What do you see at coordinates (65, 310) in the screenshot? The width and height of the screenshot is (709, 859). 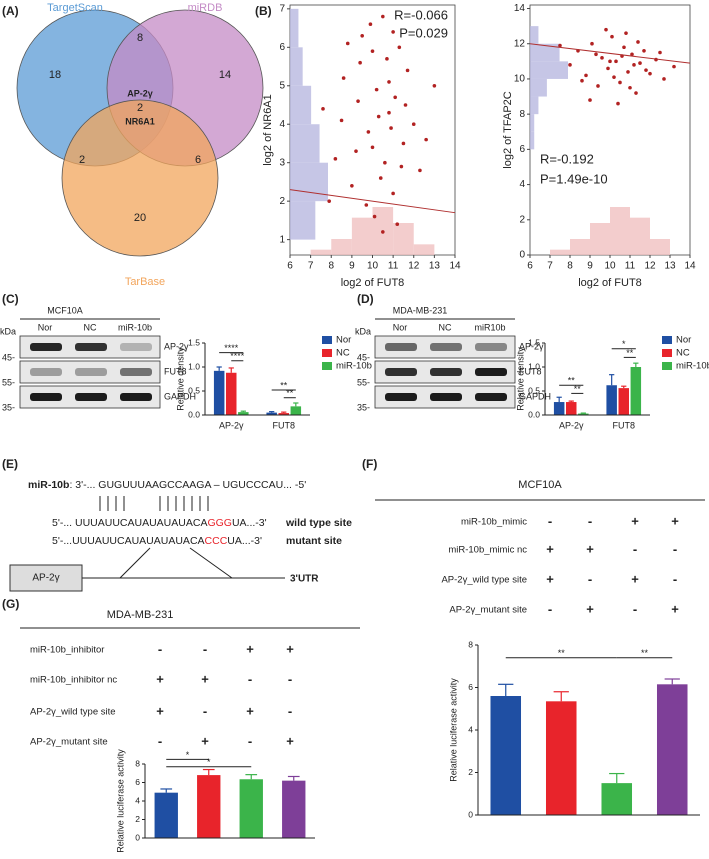 I see `cell-line: MCF10A` at bounding box center [65, 310].